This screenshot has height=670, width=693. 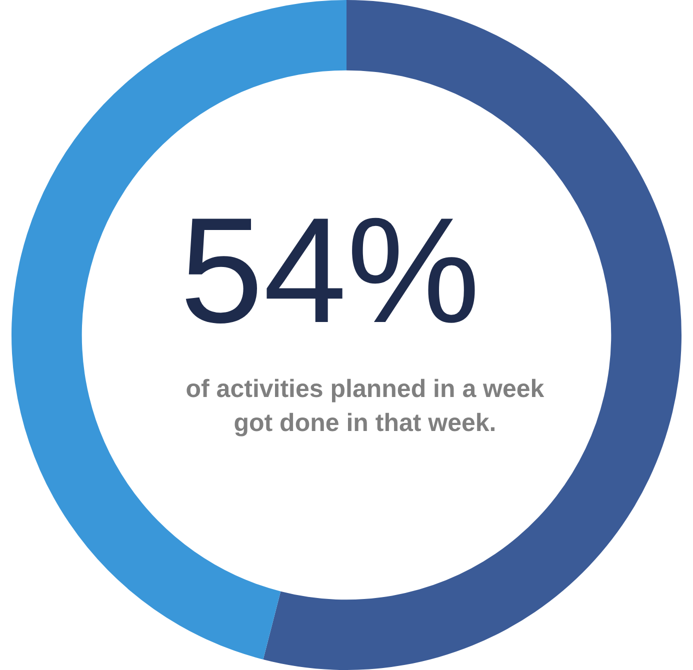 What do you see at coordinates (365, 406) in the screenshot?
I see `text: of activities planned in a week got done in that week.` at bounding box center [365, 406].